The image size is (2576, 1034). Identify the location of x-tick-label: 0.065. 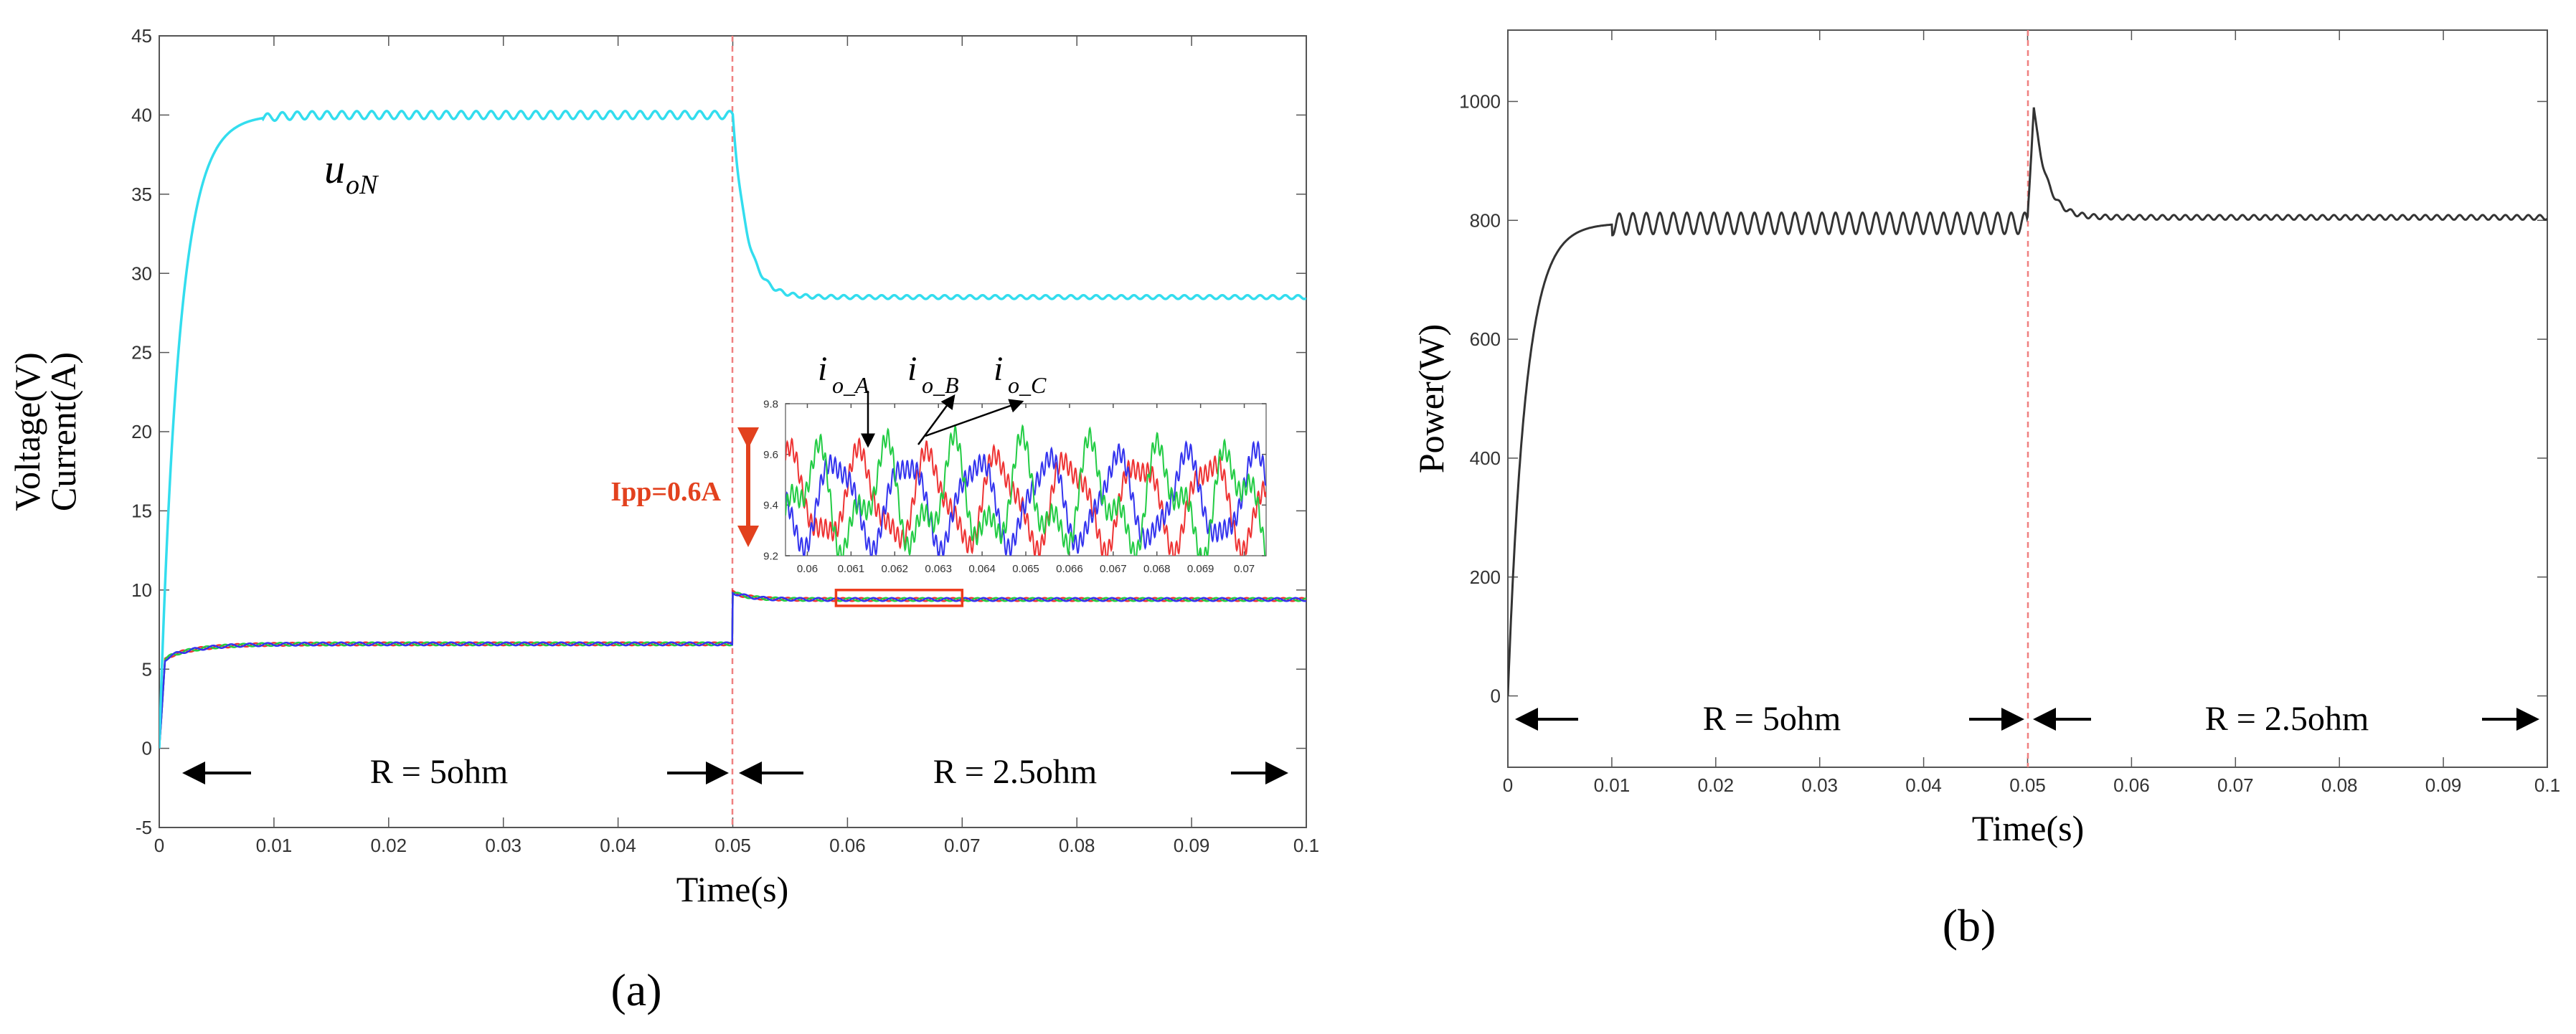
(1025, 569).